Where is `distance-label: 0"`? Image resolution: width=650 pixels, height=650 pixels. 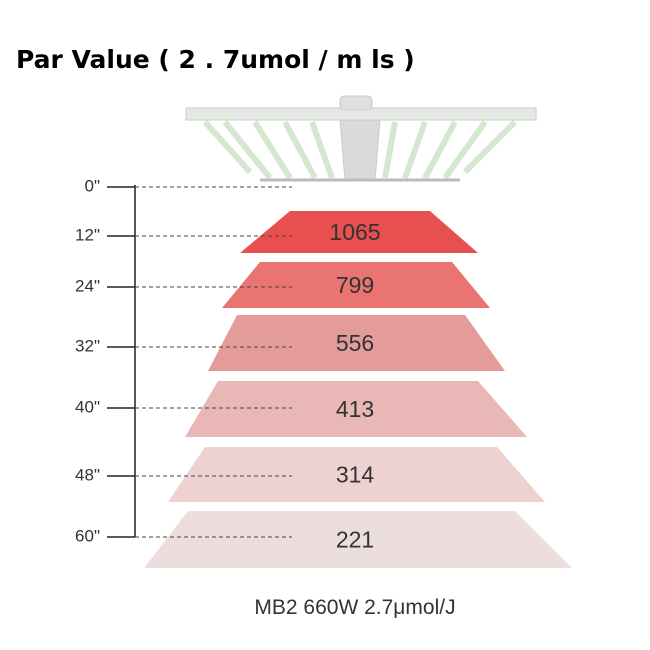 distance-label: 0" is located at coordinates (93, 185).